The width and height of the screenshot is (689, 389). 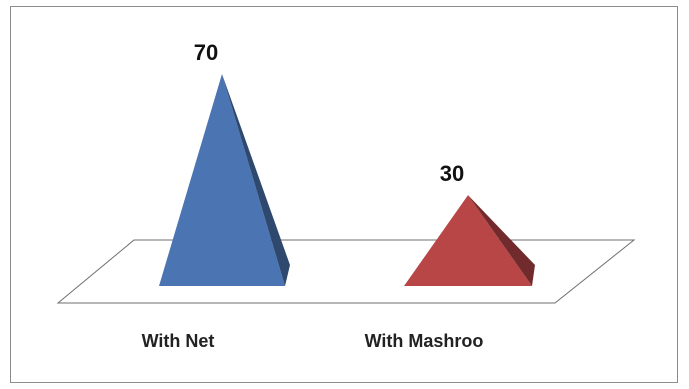 I want to click on category-label-2: With Mashroo, so click(x=424, y=341).